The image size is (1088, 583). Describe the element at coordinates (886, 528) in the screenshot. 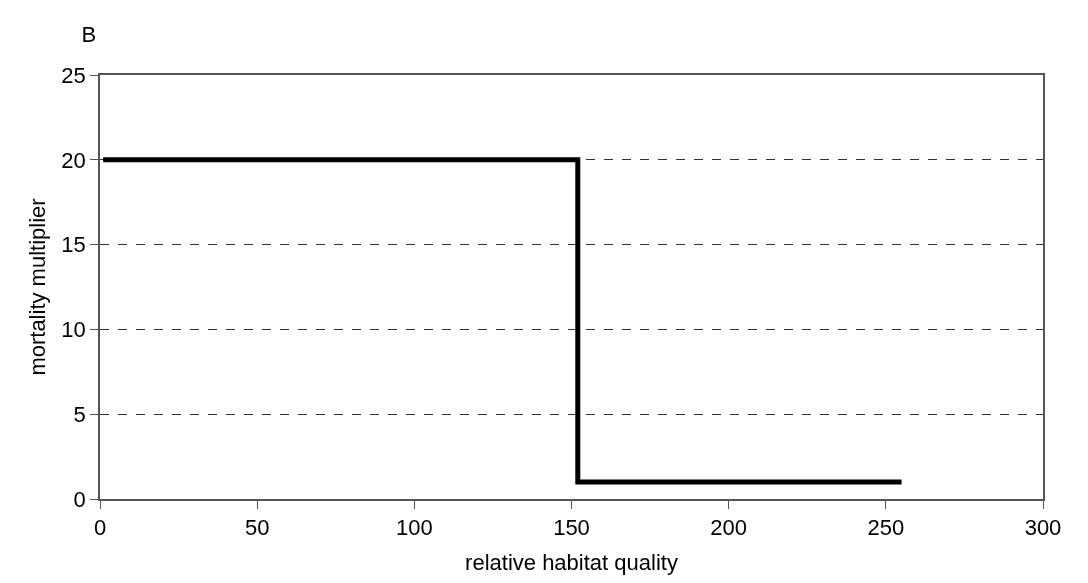

I see `x-tick-label: 250` at that location.